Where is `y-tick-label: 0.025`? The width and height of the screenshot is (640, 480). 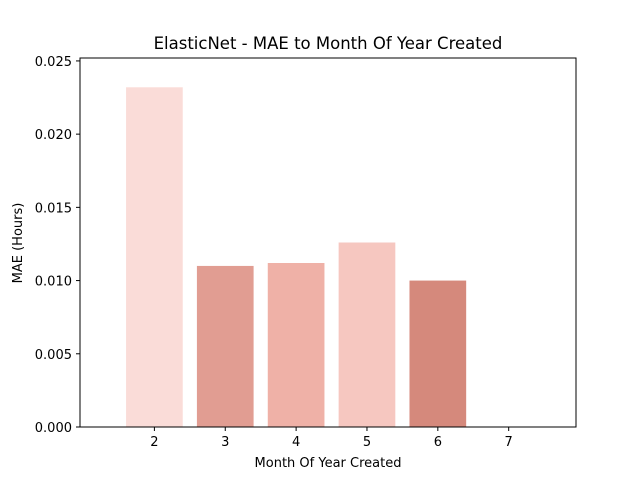
y-tick-label: 0.025 is located at coordinates (53, 62).